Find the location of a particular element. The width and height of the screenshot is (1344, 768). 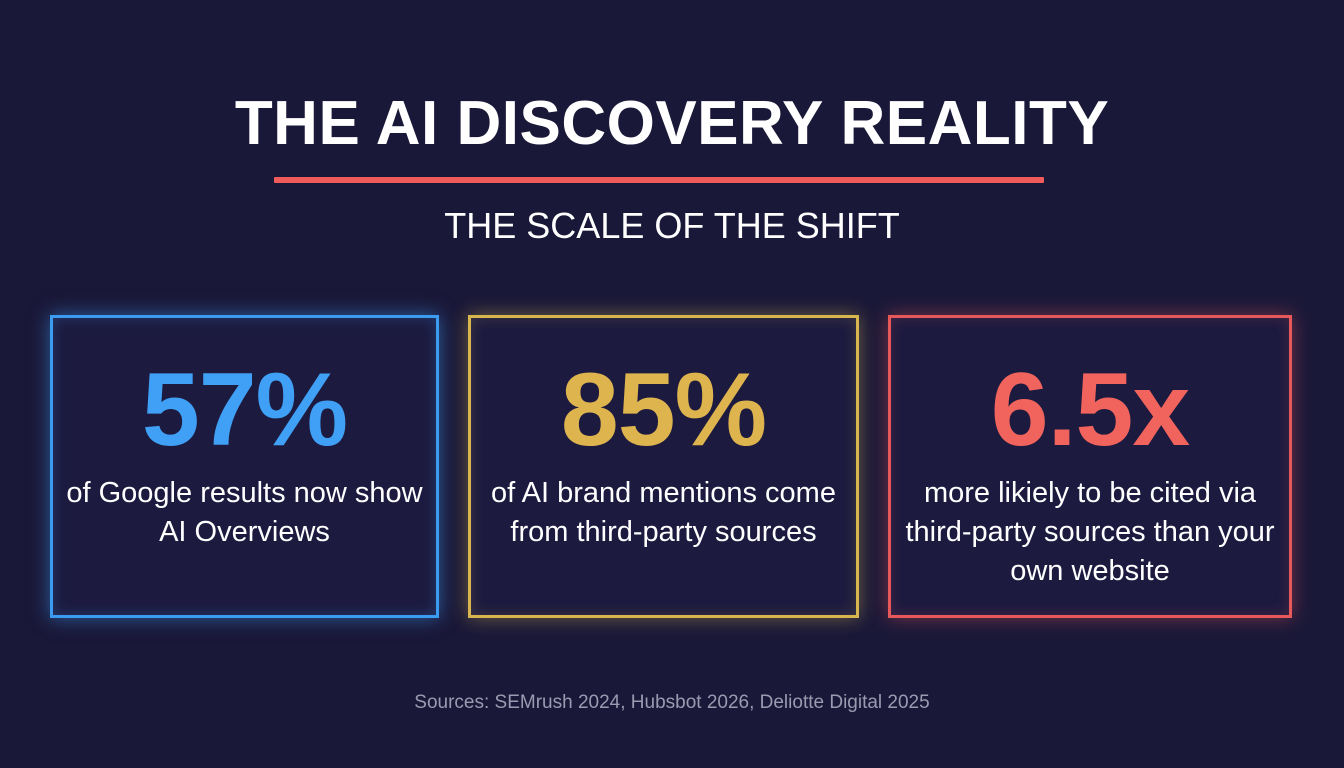

page-title: THE AI DISCOVERY REALITY is located at coordinates (672, 123).